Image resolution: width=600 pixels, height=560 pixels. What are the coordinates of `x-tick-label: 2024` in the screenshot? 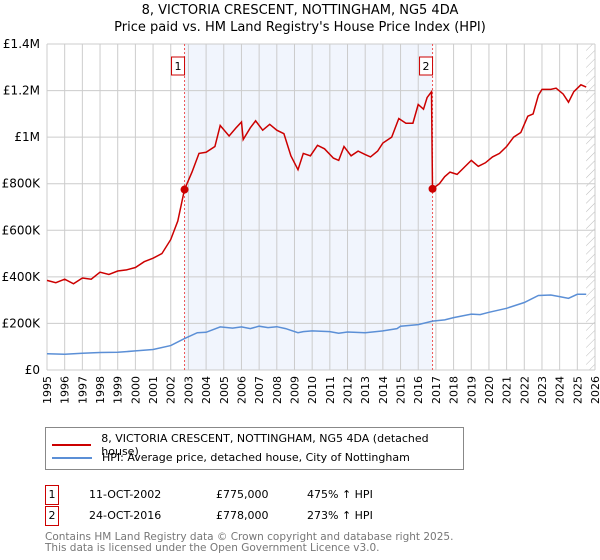 It's located at (560, 390).